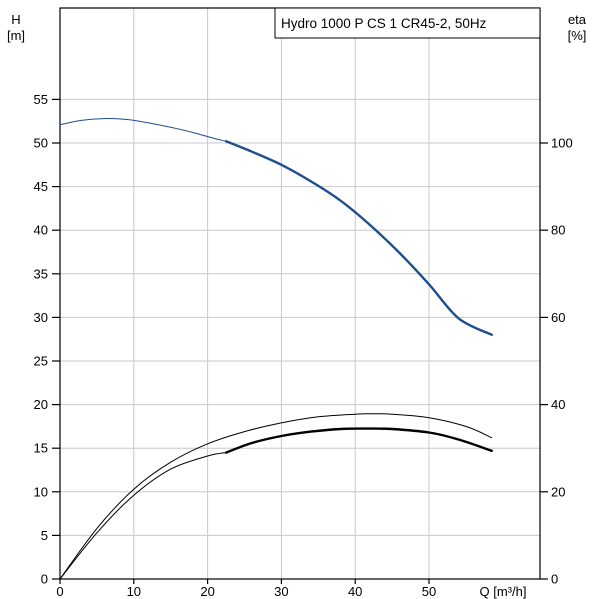 This screenshot has width=595, height=599. Describe the element at coordinates (384, 23) in the screenshot. I see `chart-title: Hydro 1000 P CS 1 CR45-2, 50Hz` at that location.